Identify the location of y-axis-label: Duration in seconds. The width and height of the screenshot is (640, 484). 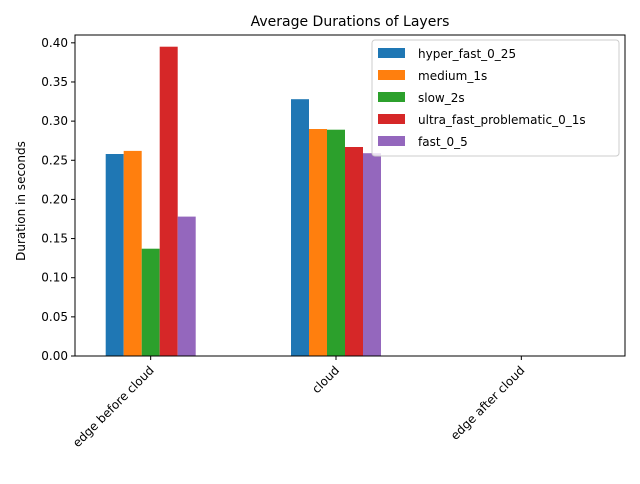
(21, 201).